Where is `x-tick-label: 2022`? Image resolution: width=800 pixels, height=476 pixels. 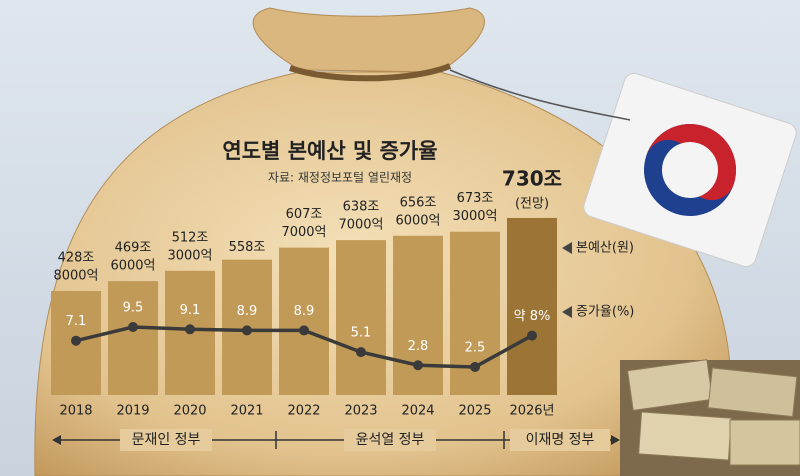 x-tick-label: 2022 is located at coordinates (303, 411).